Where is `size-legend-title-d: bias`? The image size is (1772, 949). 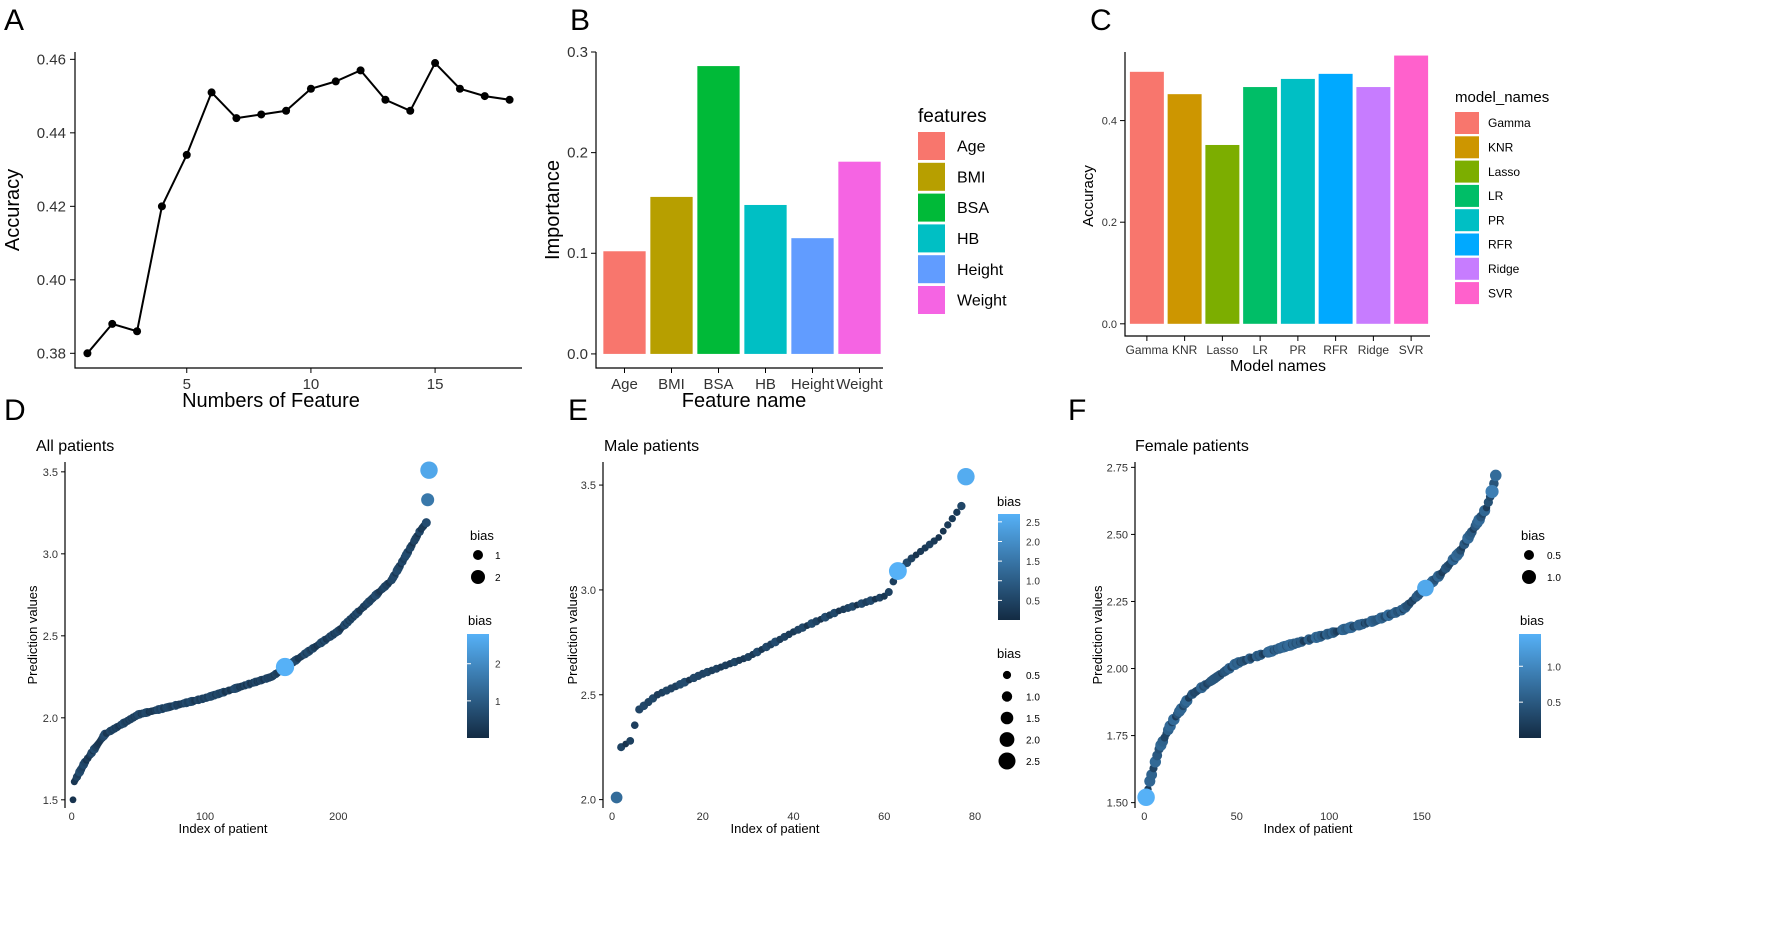 size-legend-title-d: bias is located at coordinates (482, 535).